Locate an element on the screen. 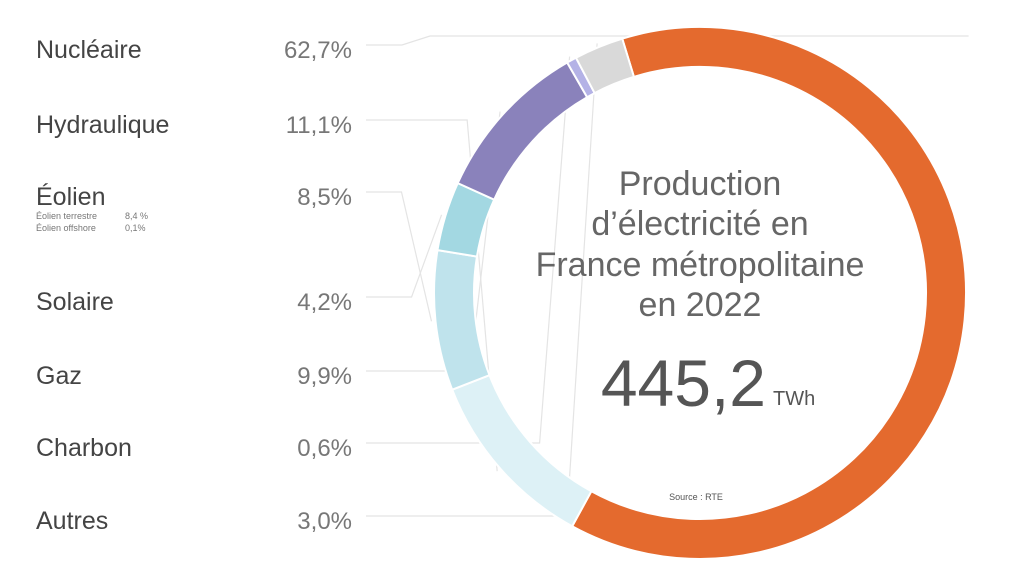  legend-label-gaz: Gaz is located at coordinates (59, 376).